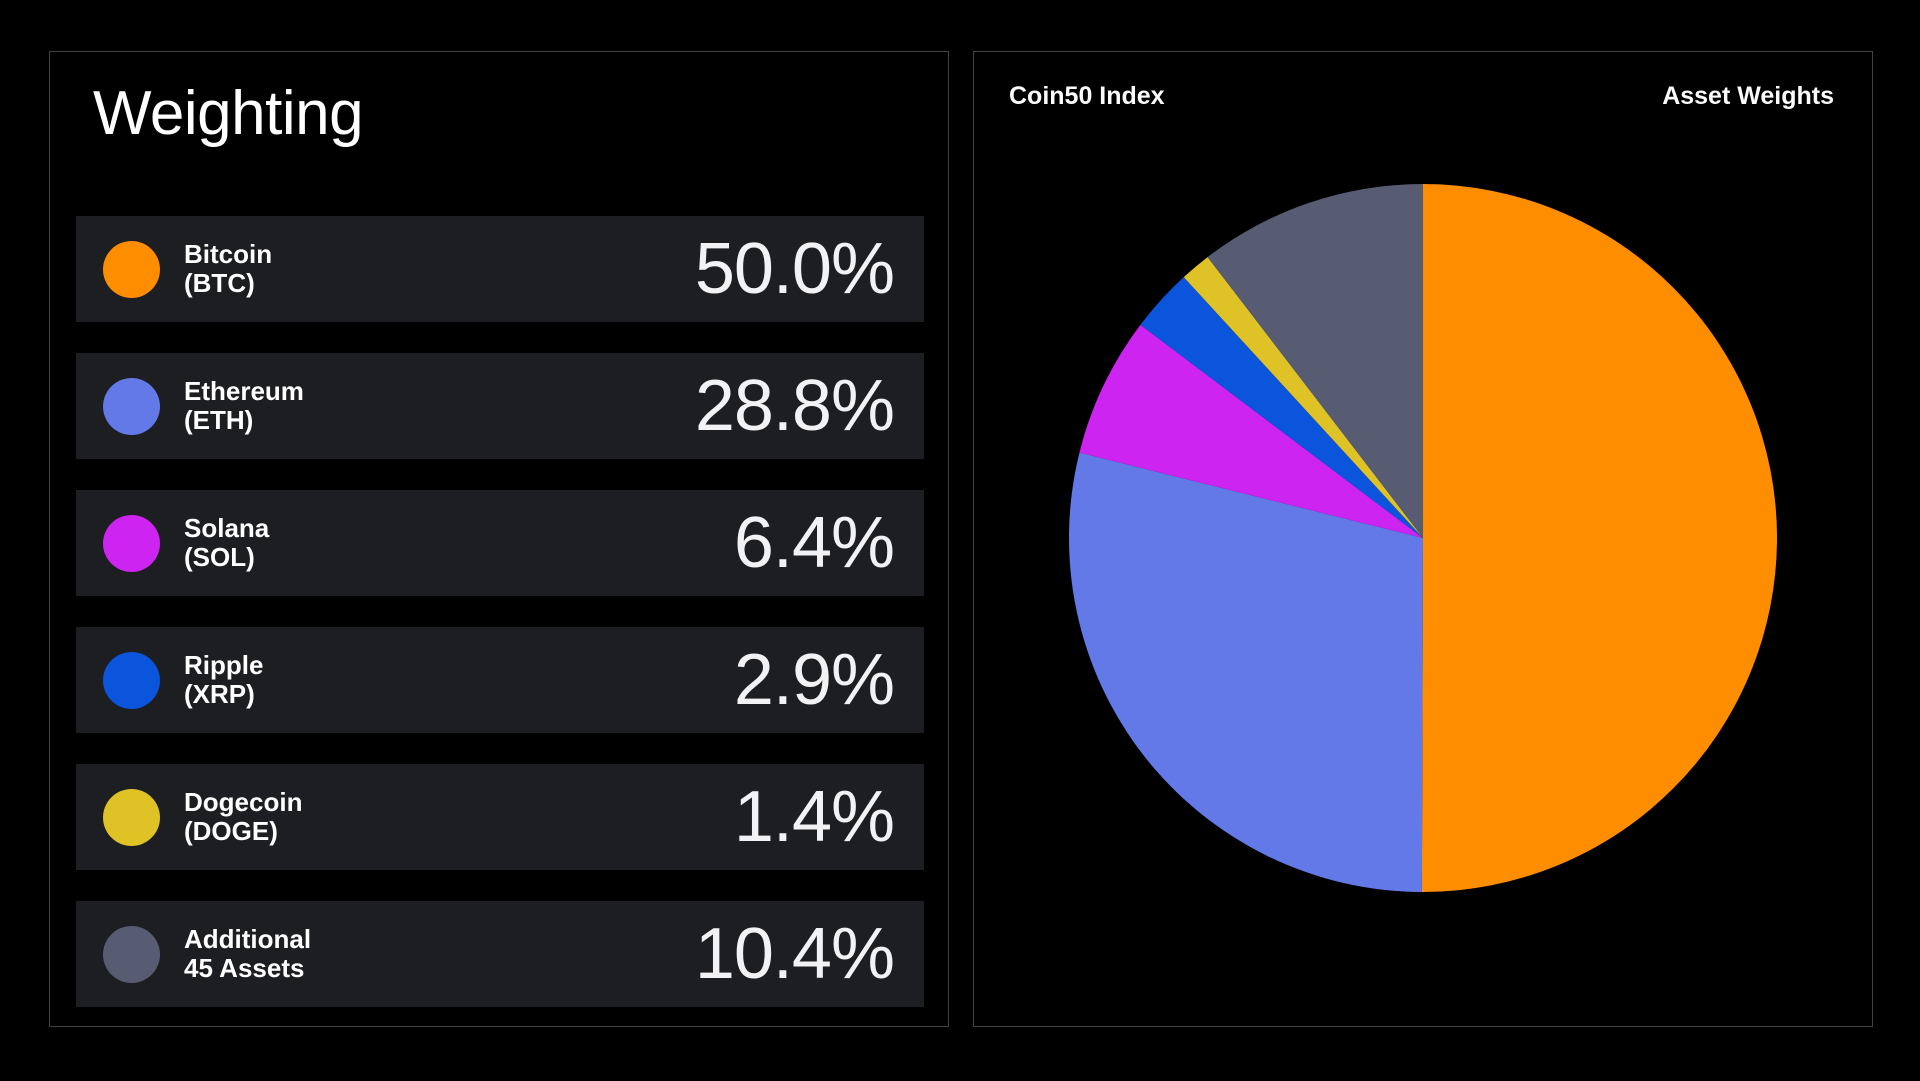 The width and height of the screenshot is (1920, 1081). What do you see at coordinates (228, 254) in the screenshot?
I see `asset-name: Bitcoin` at bounding box center [228, 254].